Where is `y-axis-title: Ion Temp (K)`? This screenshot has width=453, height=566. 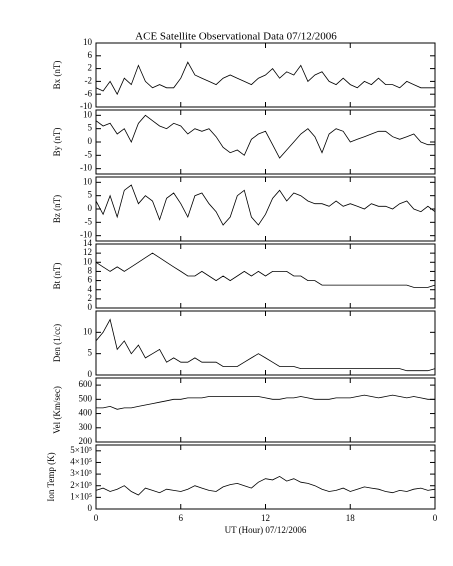
y-axis-title: Ion Temp (K) is located at coordinates (51, 476).